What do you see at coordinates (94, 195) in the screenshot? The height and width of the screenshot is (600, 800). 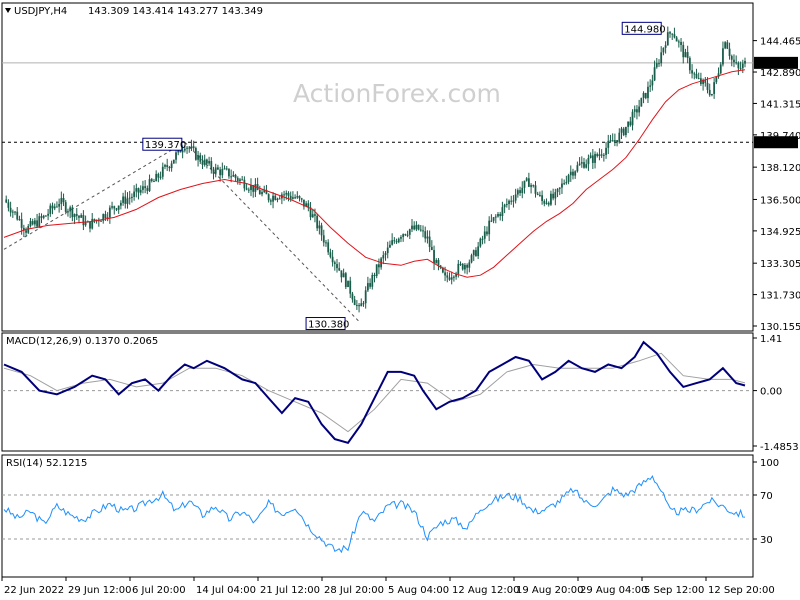 I see `uptrend-line` at bounding box center [94, 195].